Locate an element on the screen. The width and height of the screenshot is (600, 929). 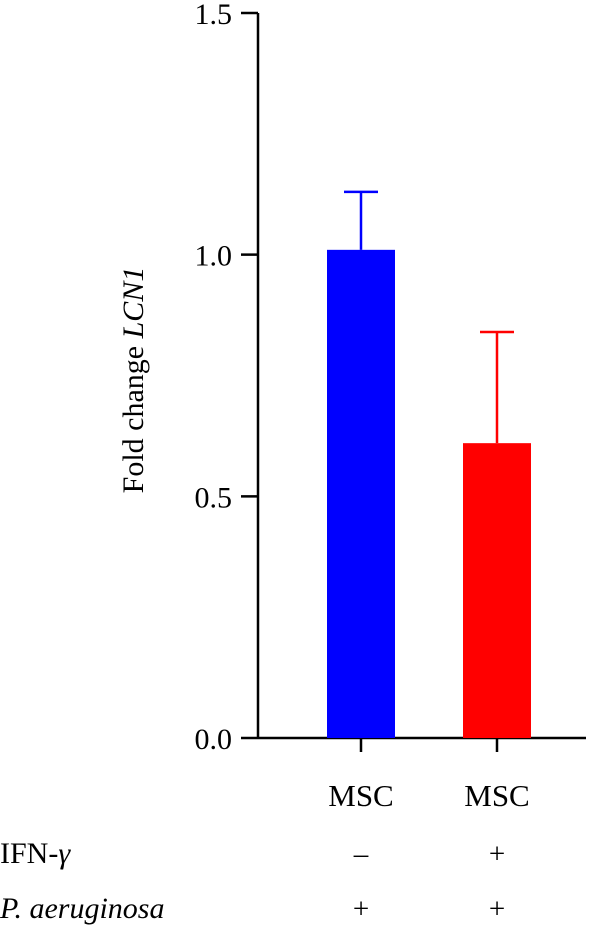
y-tick-label: 0.0 is located at coordinates (214, 739).